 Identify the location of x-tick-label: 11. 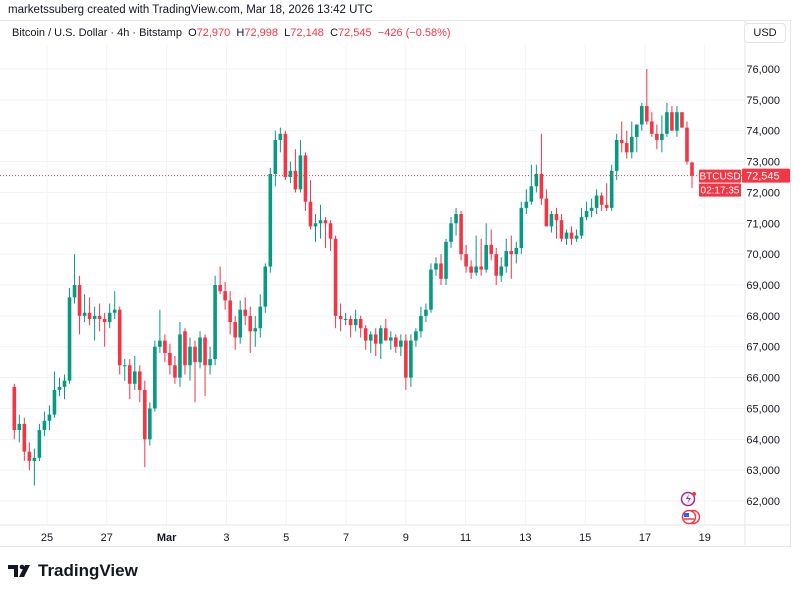
(465, 538).